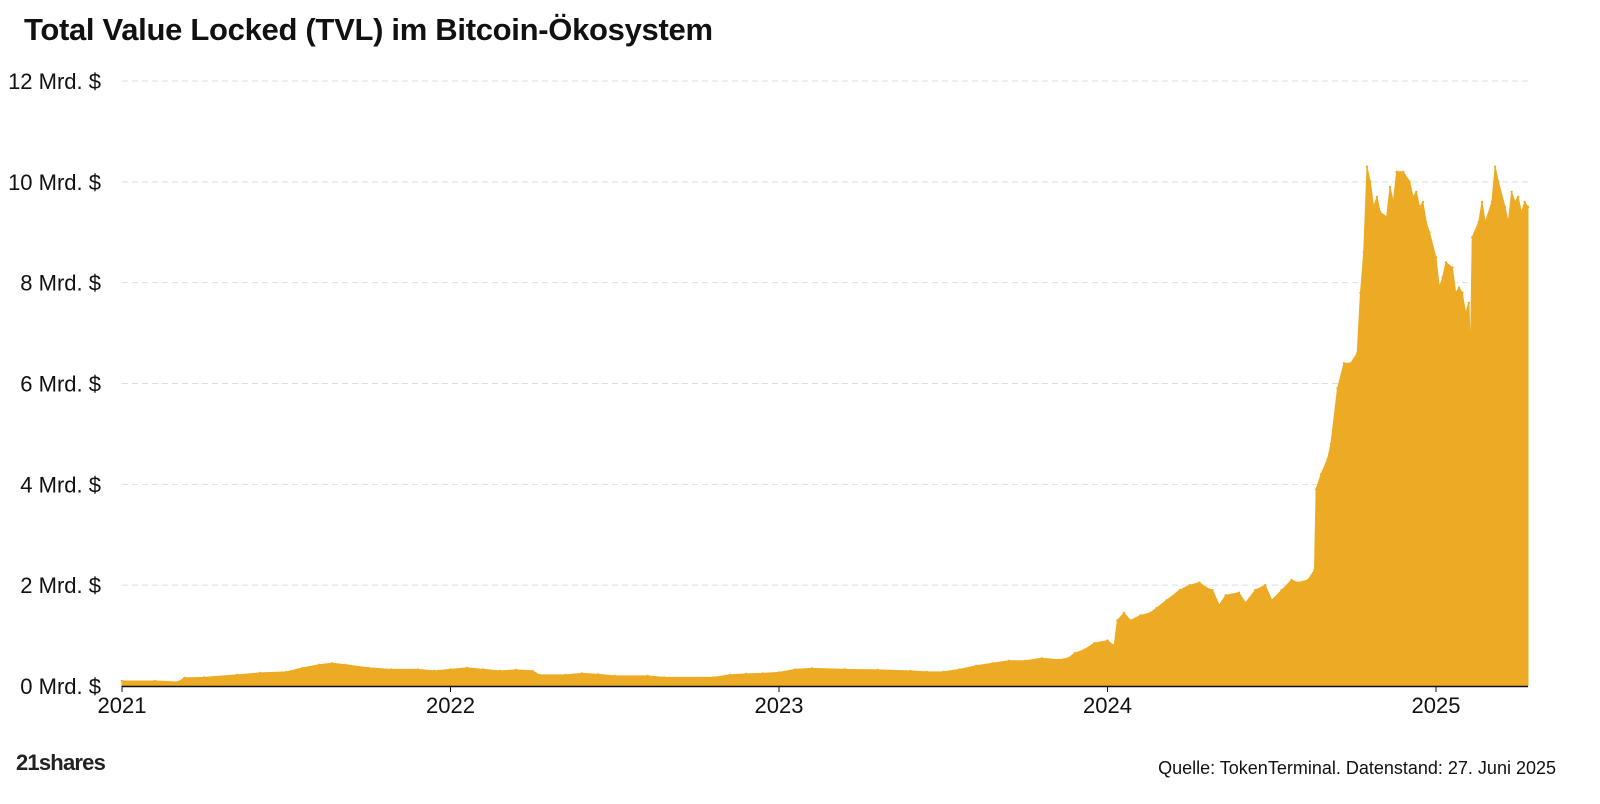 This screenshot has width=1600, height=804. What do you see at coordinates (122, 705) in the screenshot?
I see `x-tick-label: 2021` at bounding box center [122, 705].